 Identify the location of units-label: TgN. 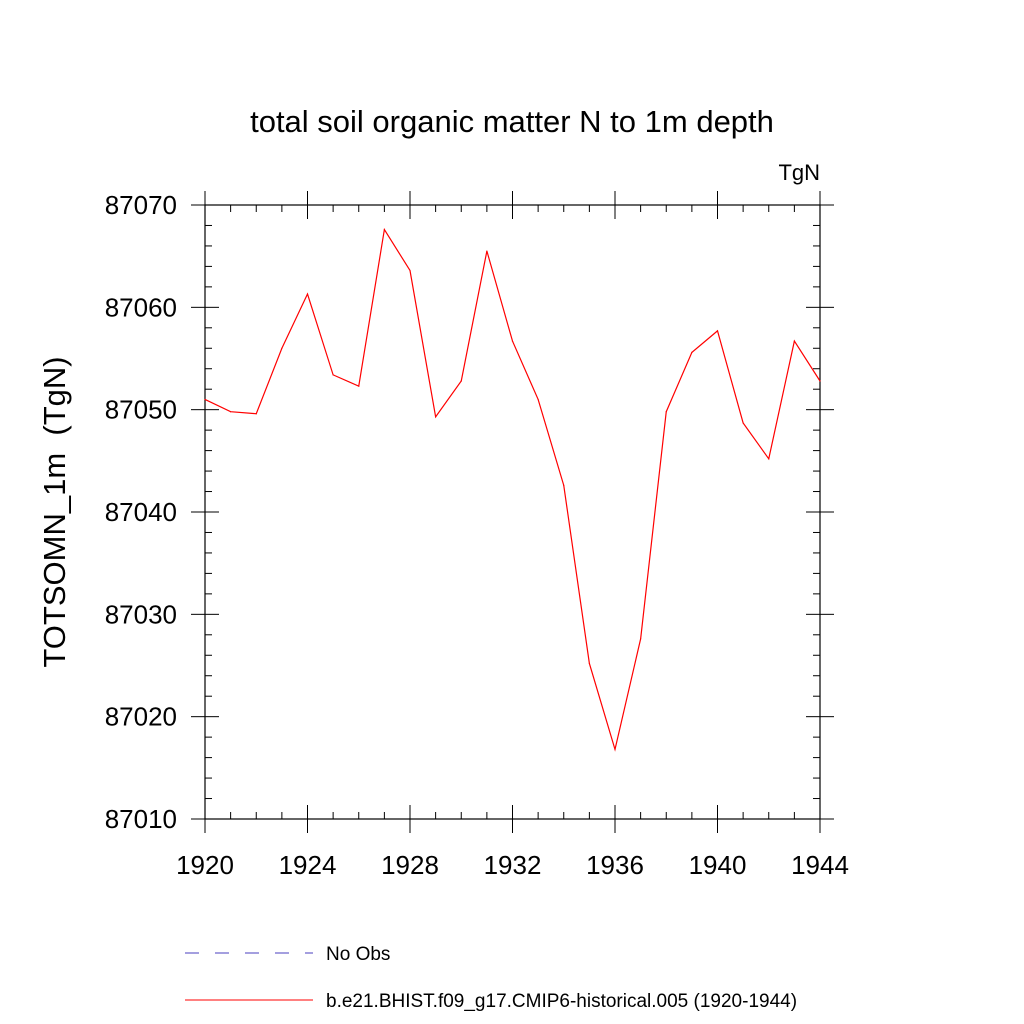
(799, 172).